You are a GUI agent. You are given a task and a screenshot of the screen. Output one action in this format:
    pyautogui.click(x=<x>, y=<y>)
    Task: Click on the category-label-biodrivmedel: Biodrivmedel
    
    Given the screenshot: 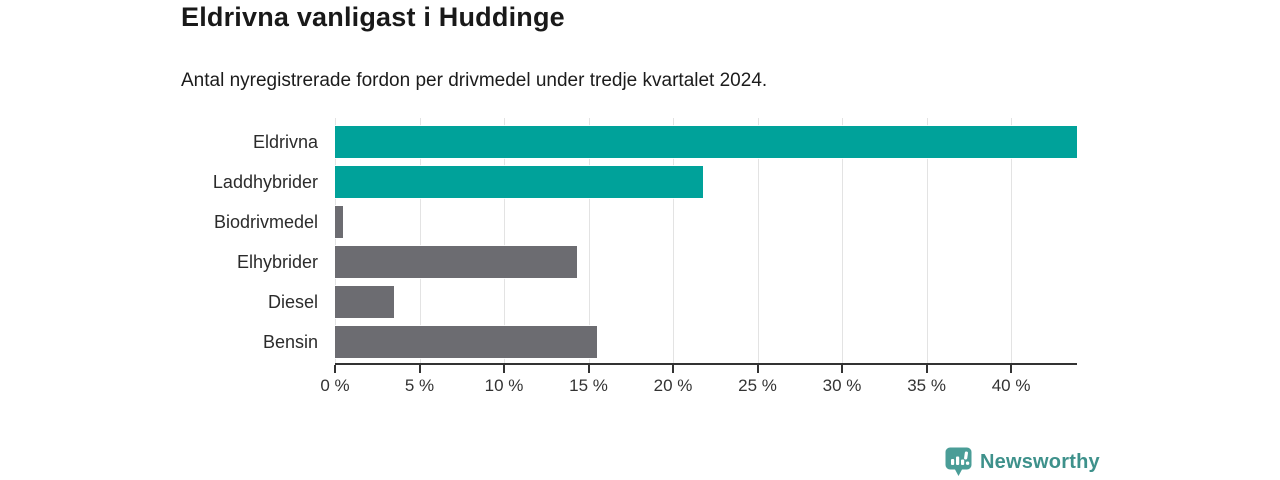 What is the action you would take?
    pyautogui.click(x=265, y=221)
    